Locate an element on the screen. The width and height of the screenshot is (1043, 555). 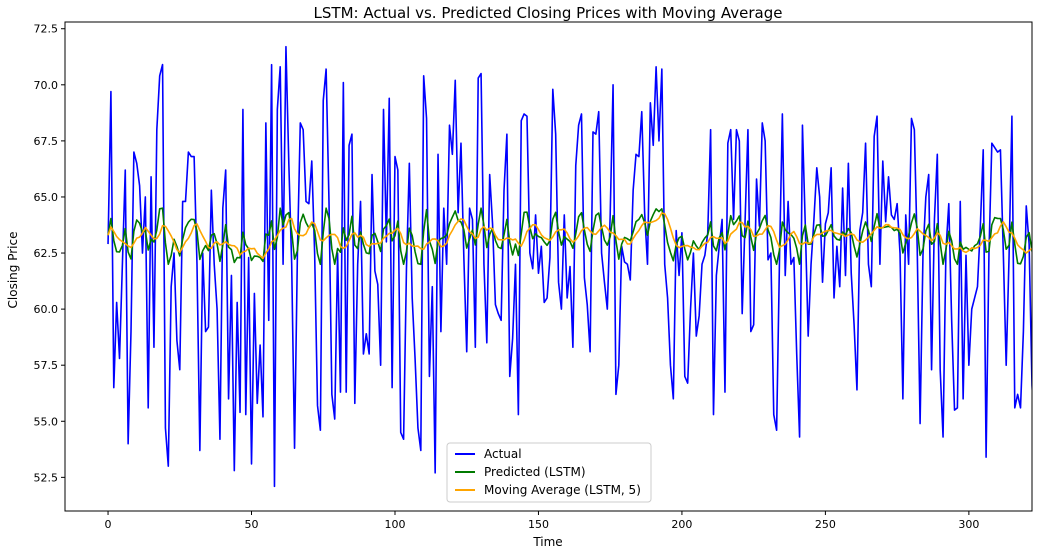
legend-label-moving-average: Moving Average (LSTM, 5) is located at coordinates (562, 490).